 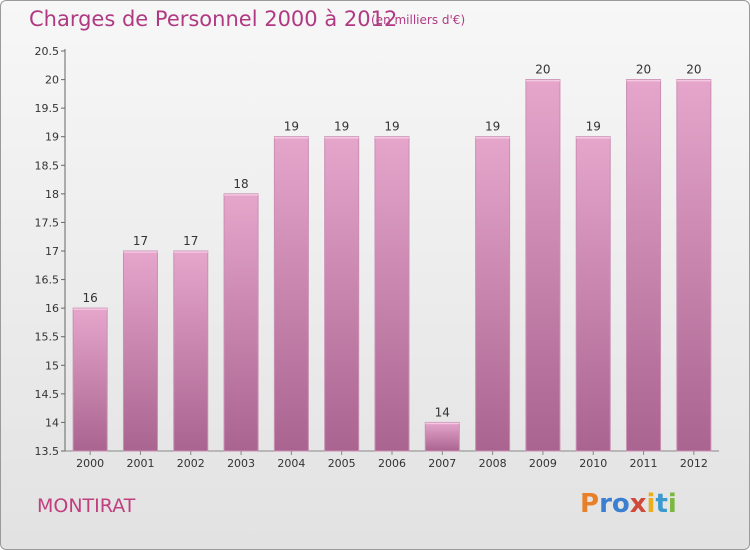 I want to click on x-tick-label: 2003, so click(x=241, y=463).